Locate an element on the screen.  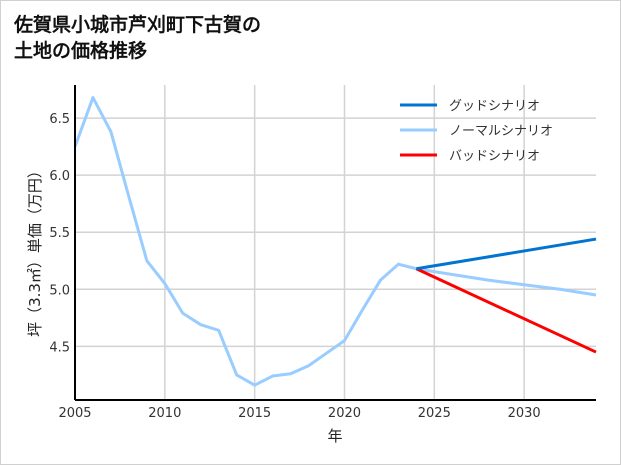
legend-label: グッドシナリオ is located at coordinates (494, 106).